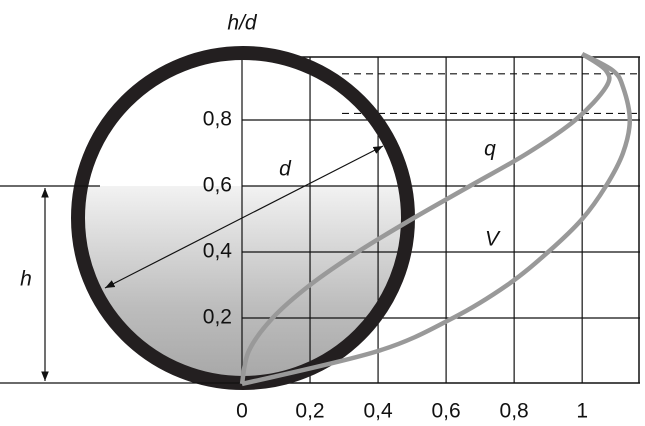  Describe the element at coordinates (309, 411) in the screenshot. I see `x-tick-label: 0,2` at that location.